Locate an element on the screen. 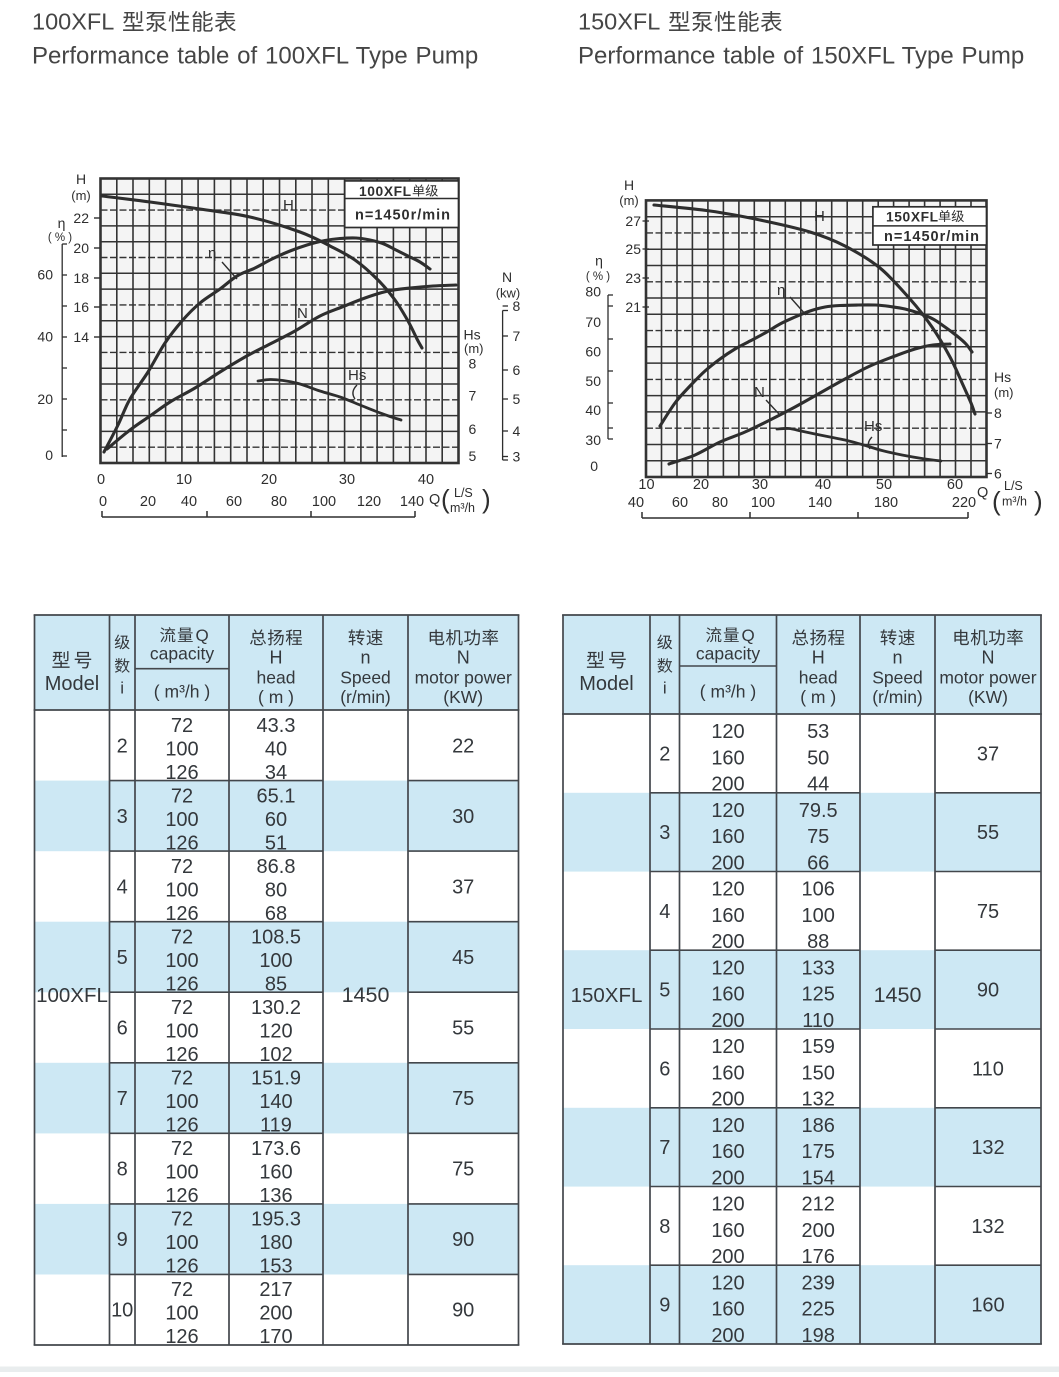  svg-text: 9 is located at coordinates (664, 1306).